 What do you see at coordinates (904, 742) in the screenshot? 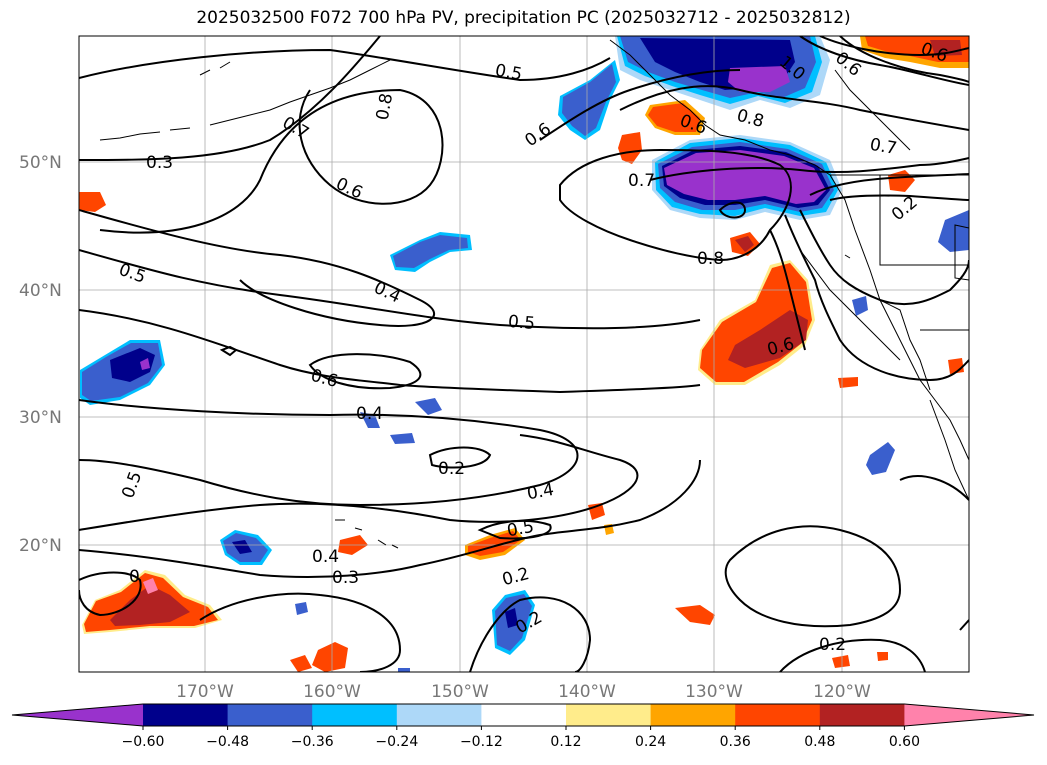
I see `colorbar-tick-label: 0.60` at bounding box center [904, 742].